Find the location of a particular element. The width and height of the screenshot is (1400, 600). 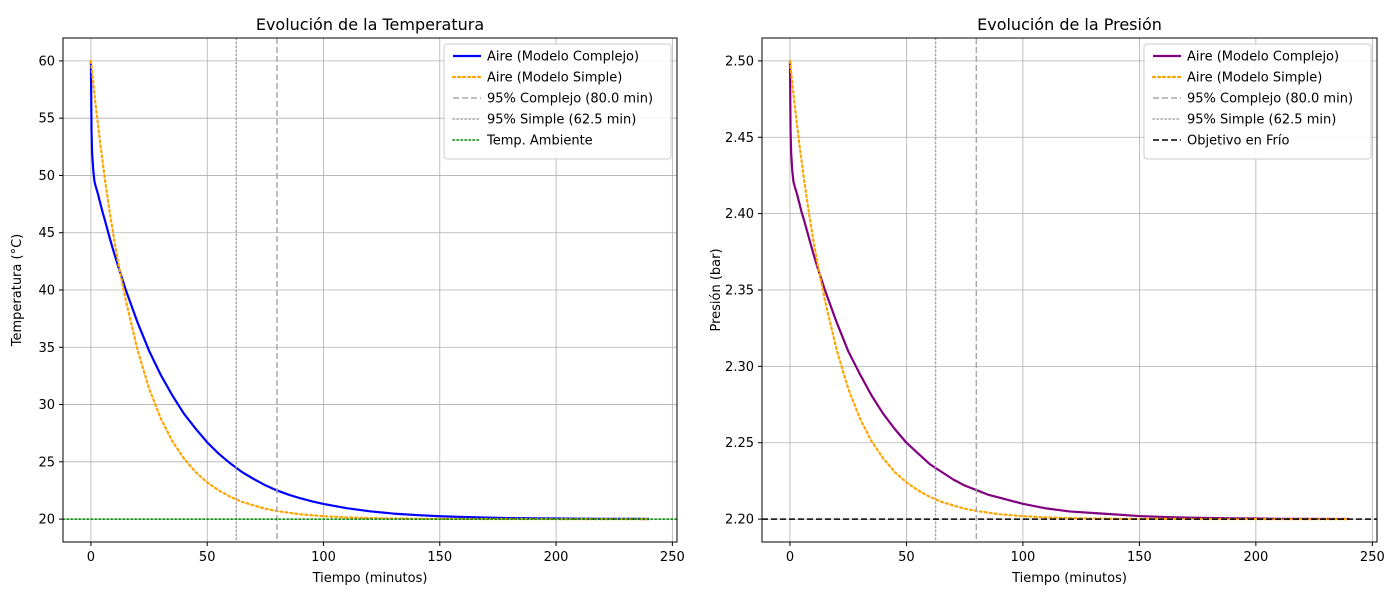

y-axis-label: Temperatura (°C) is located at coordinates (17, 290).